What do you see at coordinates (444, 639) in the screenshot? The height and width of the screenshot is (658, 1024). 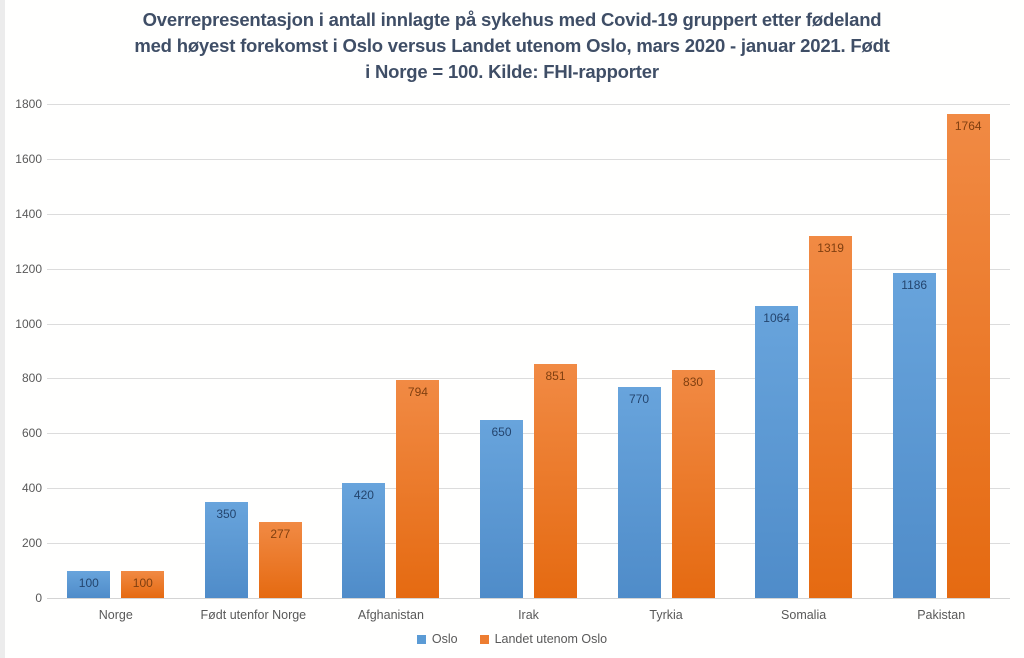 I see `legend-label-oslo: Oslo` at bounding box center [444, 639].